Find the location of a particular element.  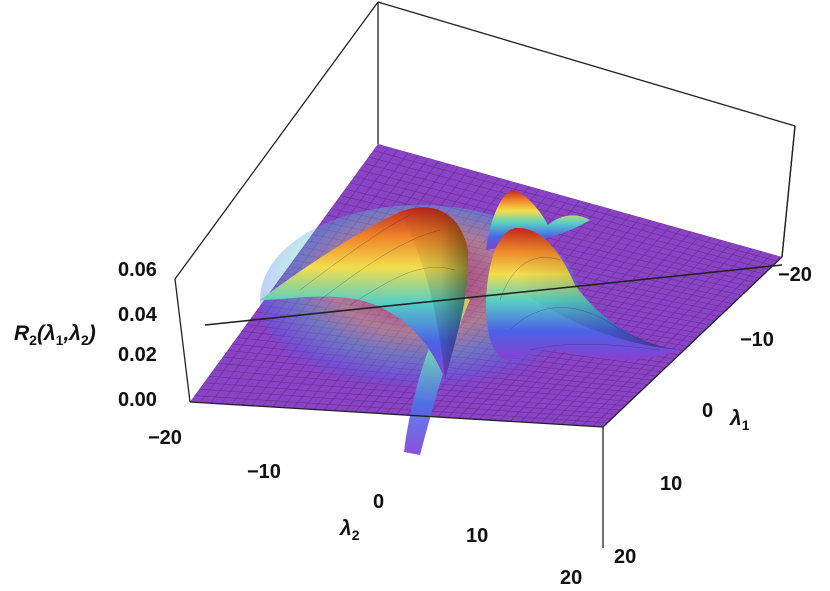

lambda2-axis: −20 −10 0 10 20 λ2 is located at coordinates (365, 508).